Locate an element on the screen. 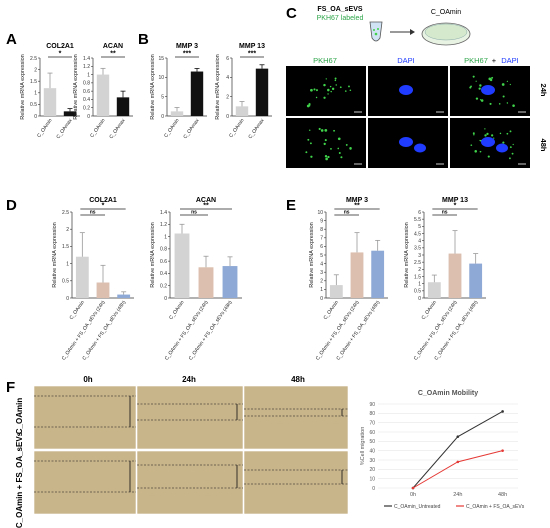 This screenshot has width=550, height=528. chart-title: COL2A1 is located at coordinates (60, 46).